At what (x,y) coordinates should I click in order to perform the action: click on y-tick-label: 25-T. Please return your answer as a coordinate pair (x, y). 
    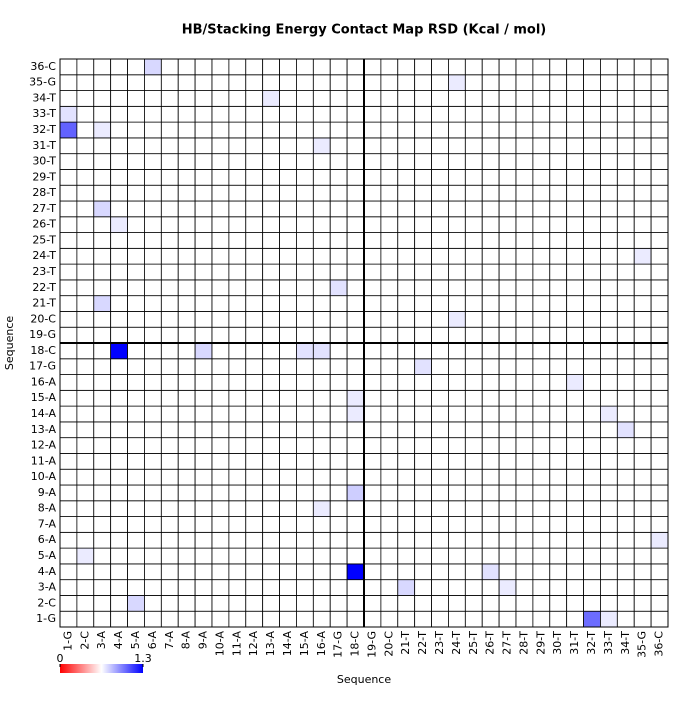
    Looking at the image, I should click on (44, 239).